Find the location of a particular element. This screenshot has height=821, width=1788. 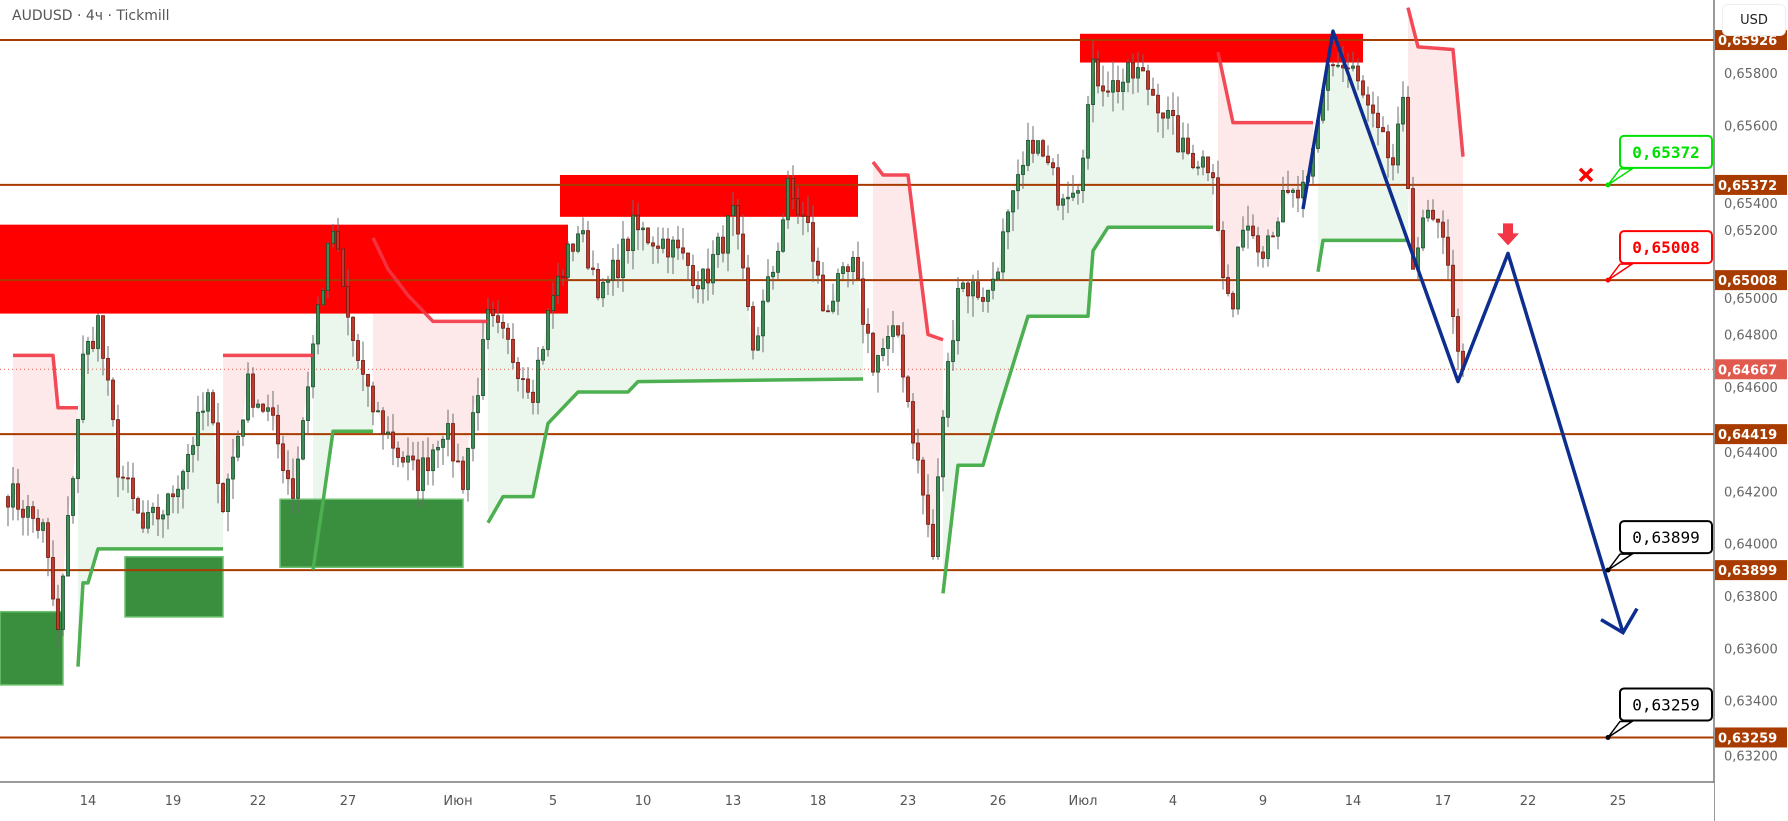

price-tick-label: 0,65600 is located at coordinates (1751, 126).